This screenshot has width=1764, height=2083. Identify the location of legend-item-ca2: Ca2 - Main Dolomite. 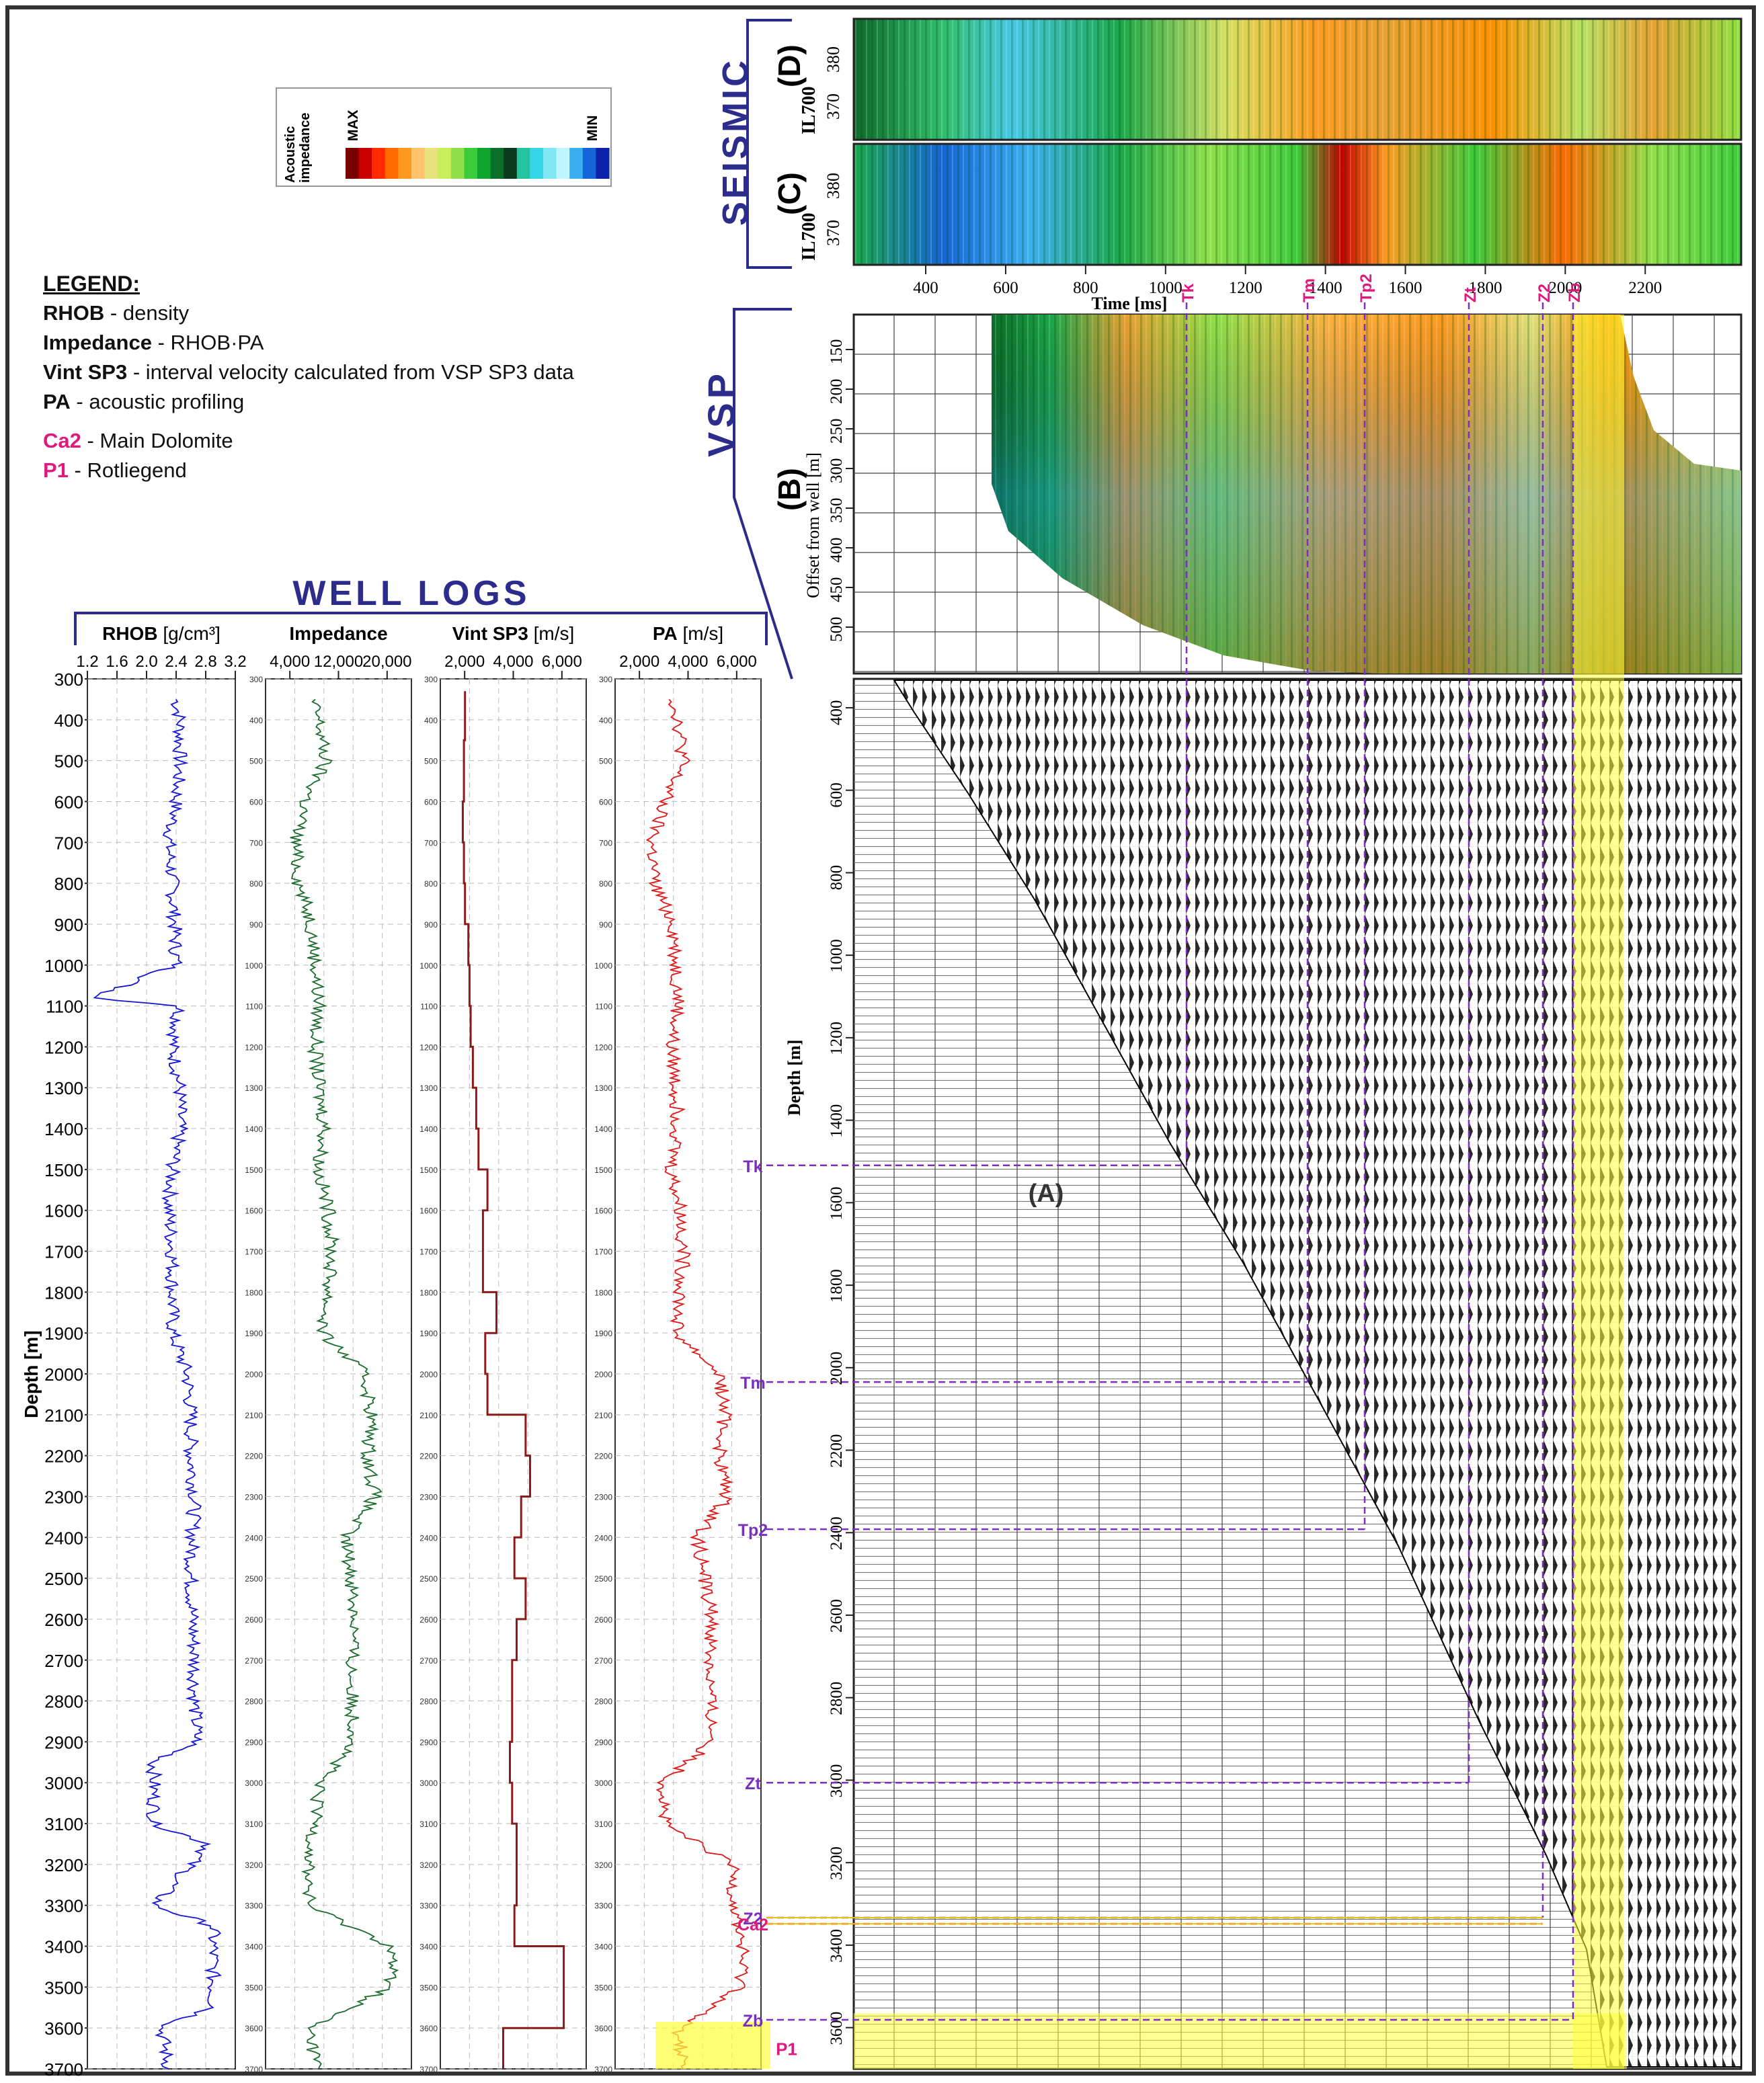
(138, 440).